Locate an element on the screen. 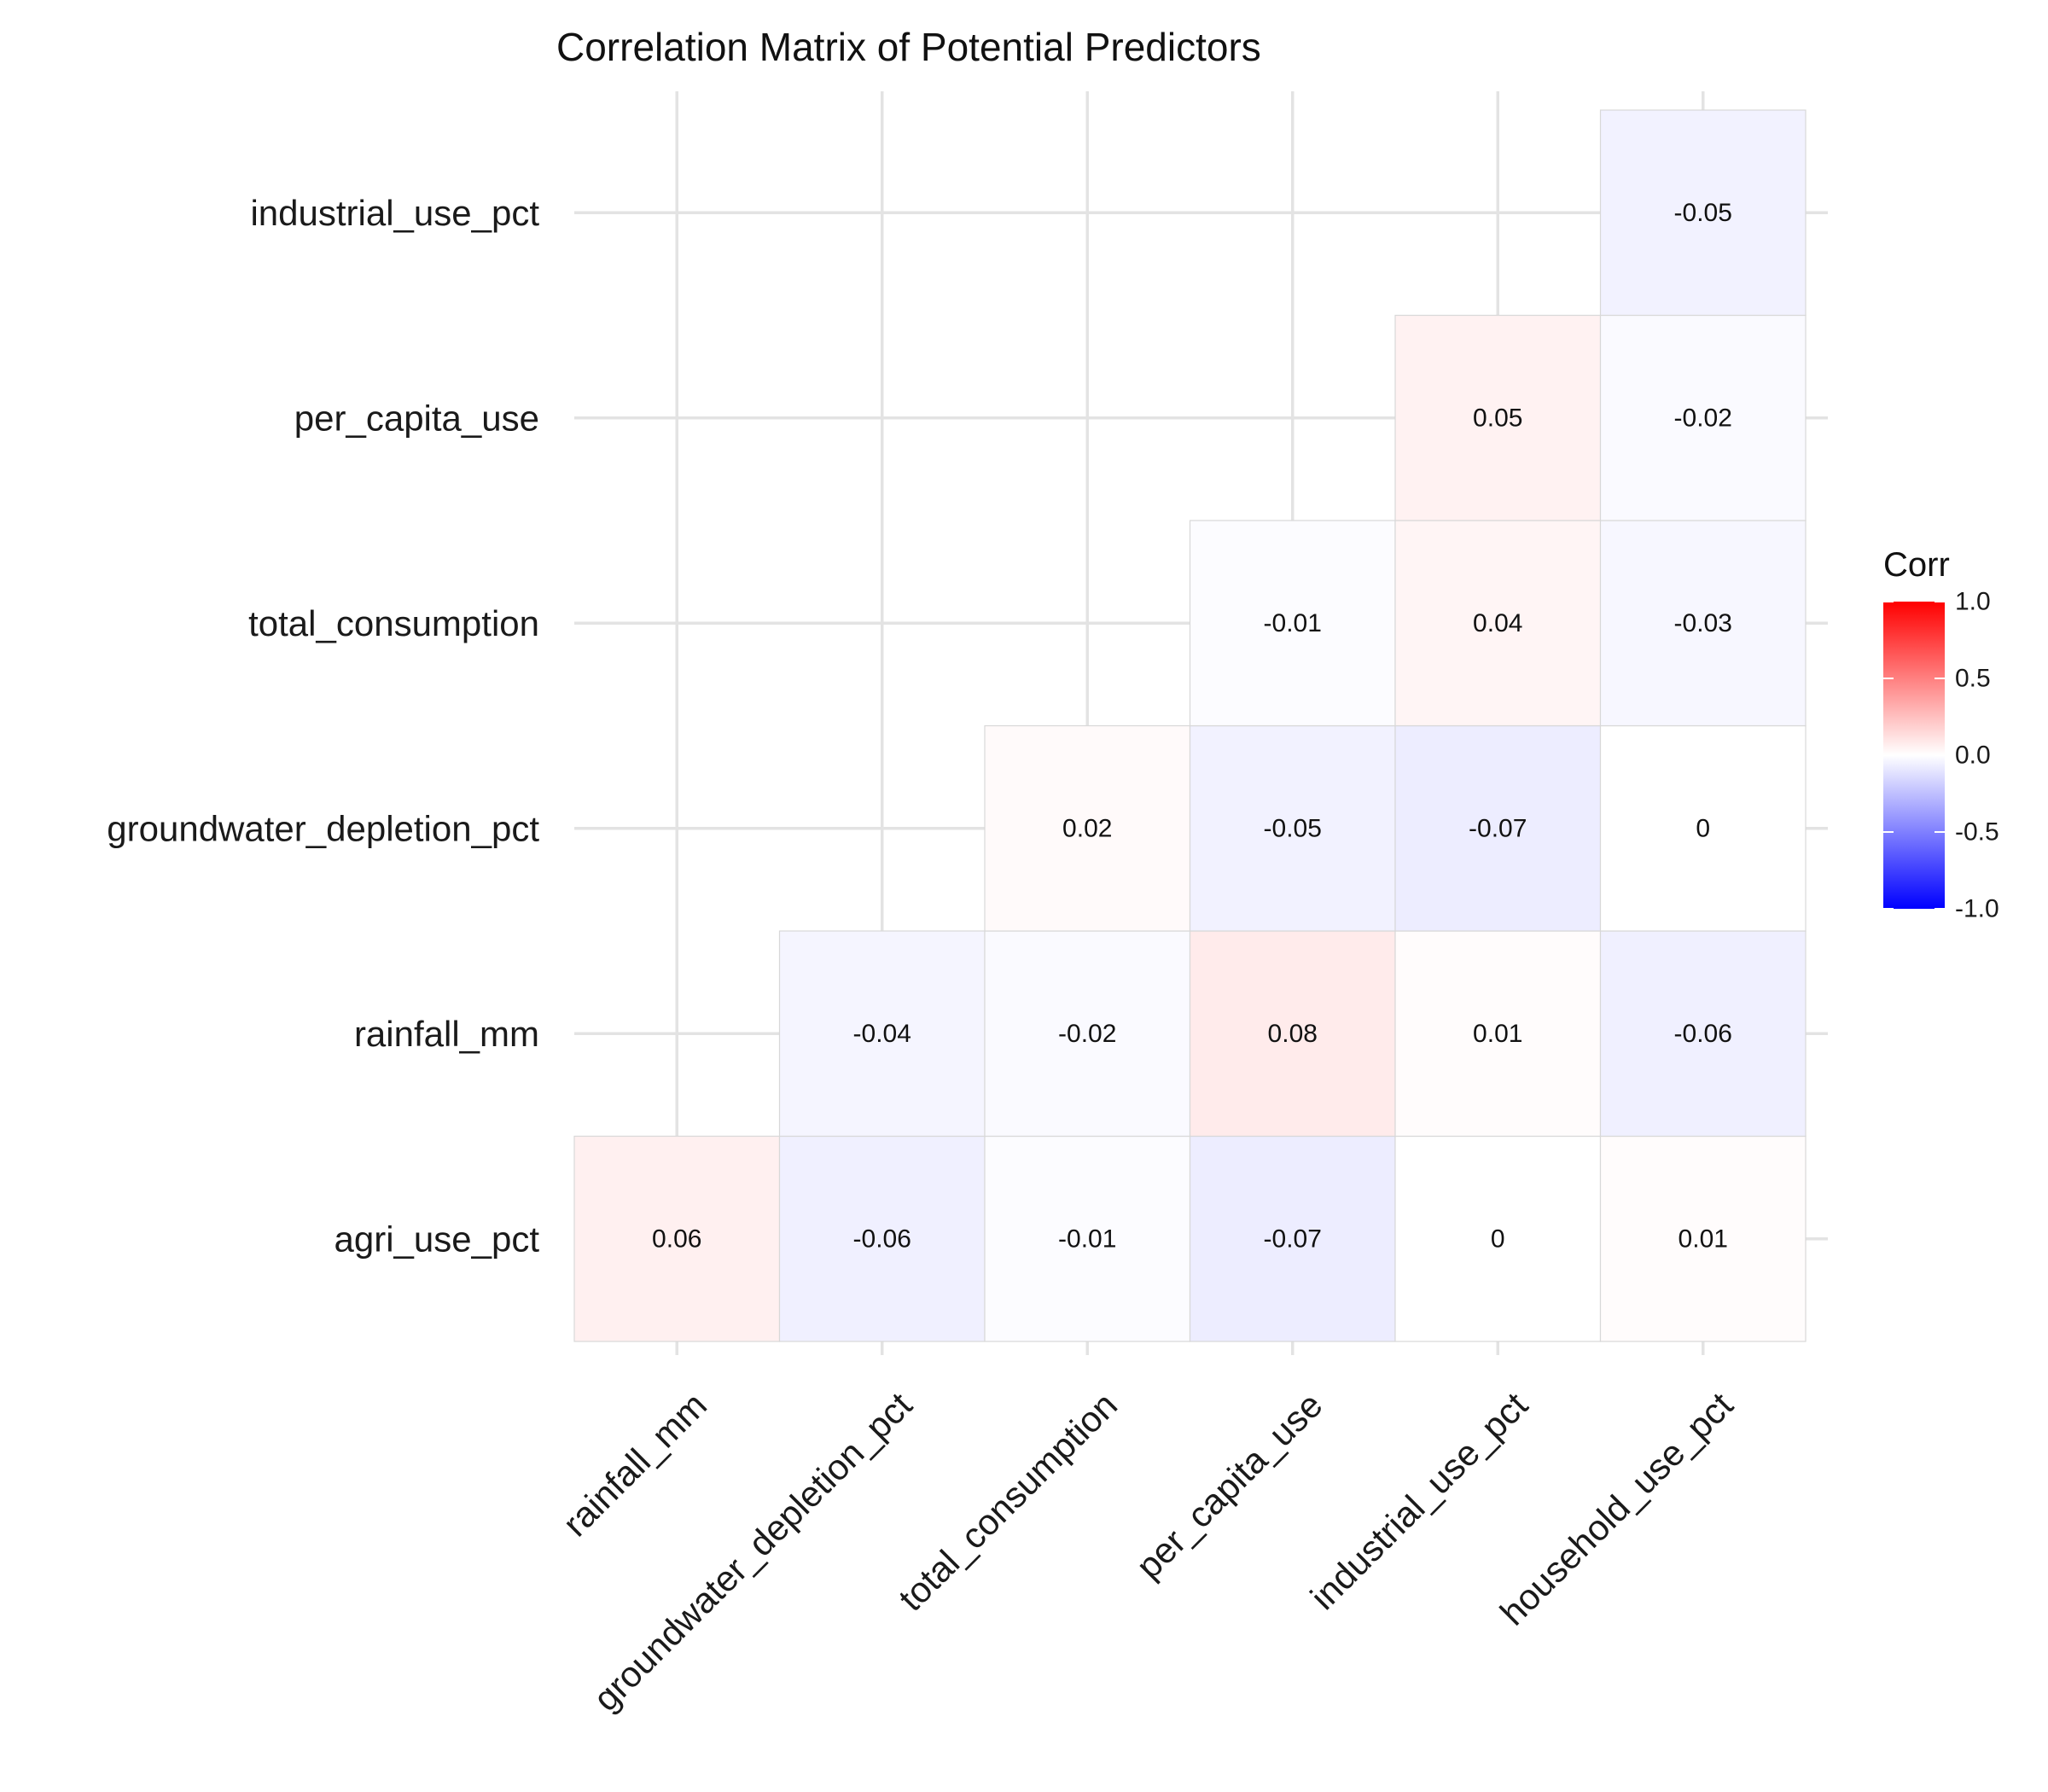 This screenshot has width=2048, height=1792. cell-value-label: 0.08 is located at coordinates (1293, 1034).